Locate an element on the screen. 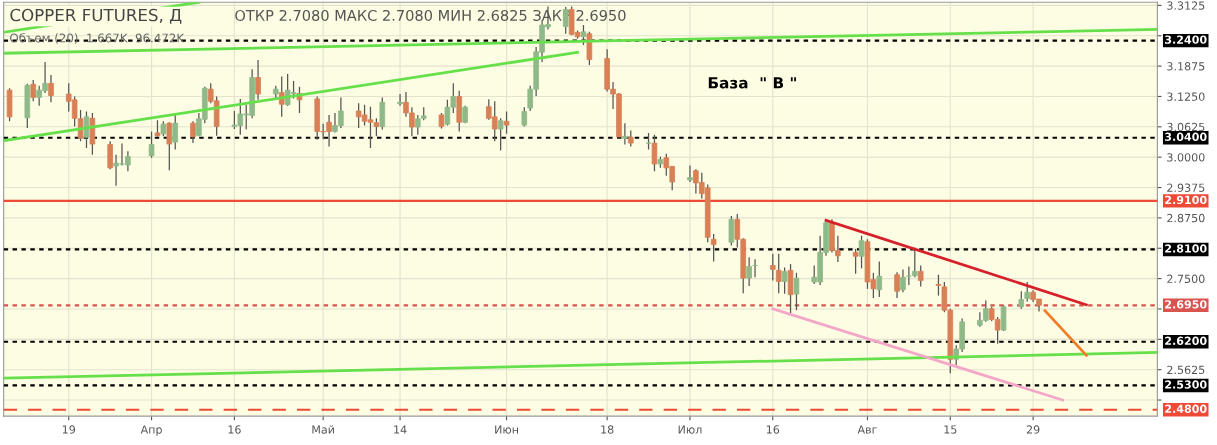 The width and height of the screenshot is (1217, 445). annotation: Объем (20) 1.667K 96.472K is located at coordinates (97, 38).